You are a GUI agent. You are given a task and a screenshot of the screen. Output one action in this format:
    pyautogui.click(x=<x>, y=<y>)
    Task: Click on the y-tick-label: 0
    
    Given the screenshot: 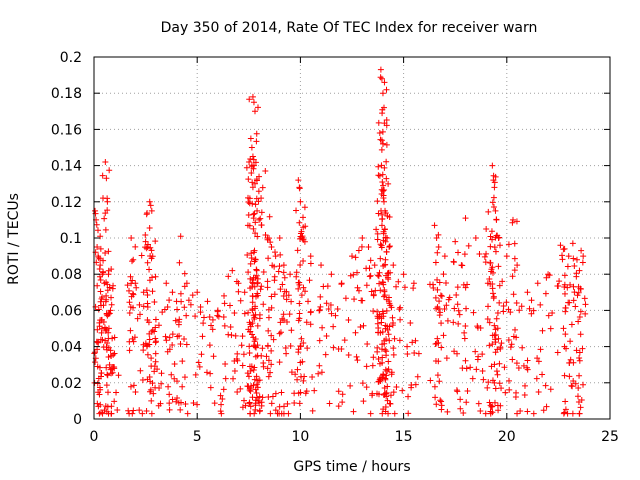 What is the action you would take?
    pyautogui.click(x=77, y=420)
    